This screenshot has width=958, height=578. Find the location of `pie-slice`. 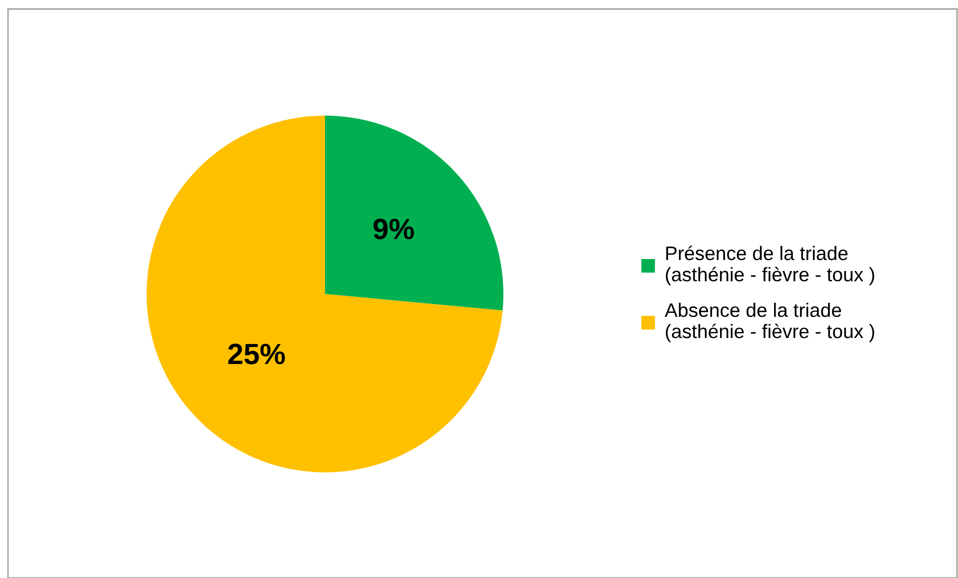

pie-slice is located at coordinates (414, 213).